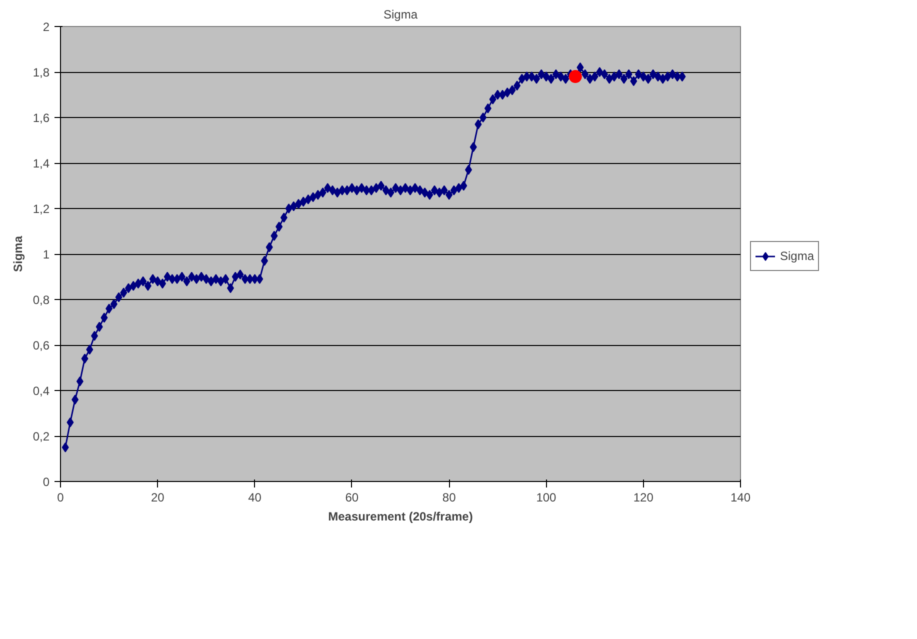 Image resolution: width=917 pixels, height=639 pixels. What do you see at coordinates (41, 437) in the screenshot?
I see `y-tick-label: 0,2` at bounding box center [41, 437].